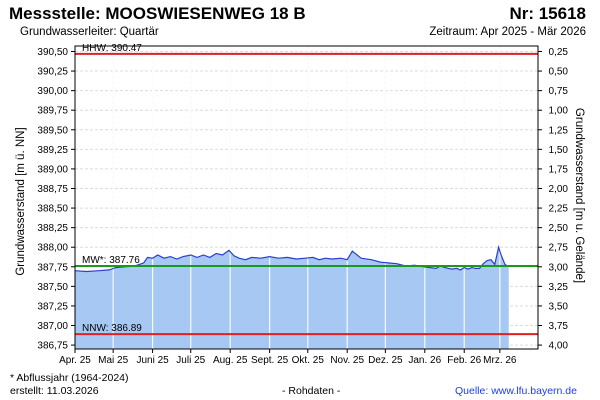 Image resolution: width=600 pixels, height=400 pixels. I want to click on x-tick-label: Juni 25, so click(152, 360).